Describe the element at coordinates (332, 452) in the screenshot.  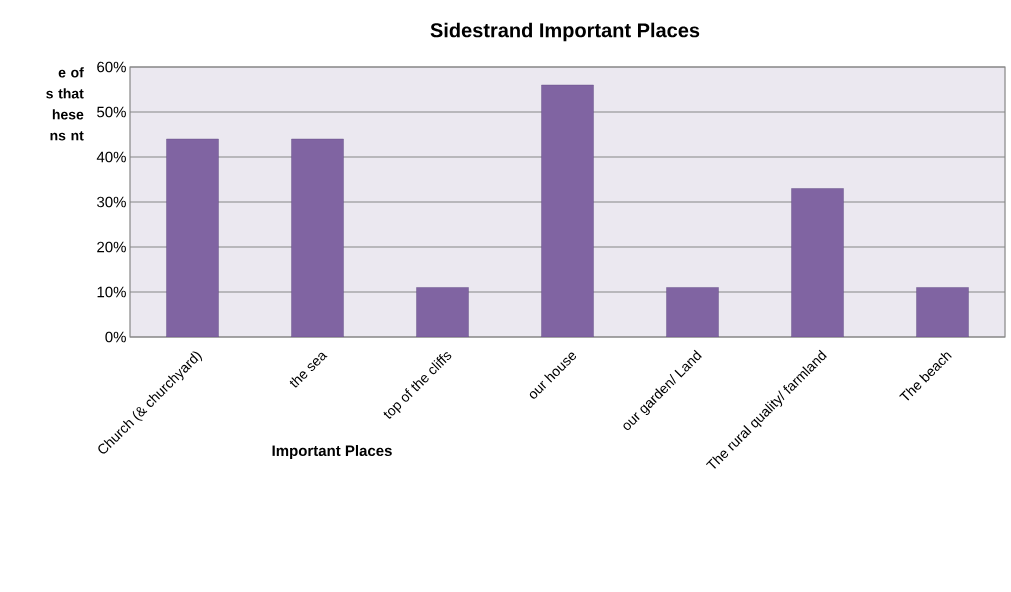
I see `x-axis-title: Important Places` at that location.